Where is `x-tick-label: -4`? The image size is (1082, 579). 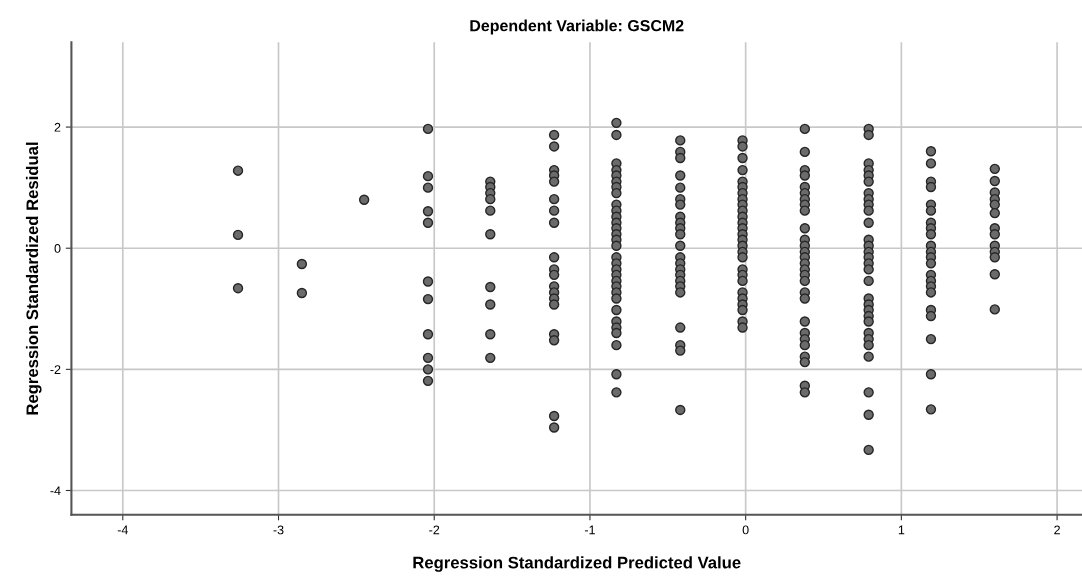
x-tick-label: -4 is located at coordinates (122, 530).